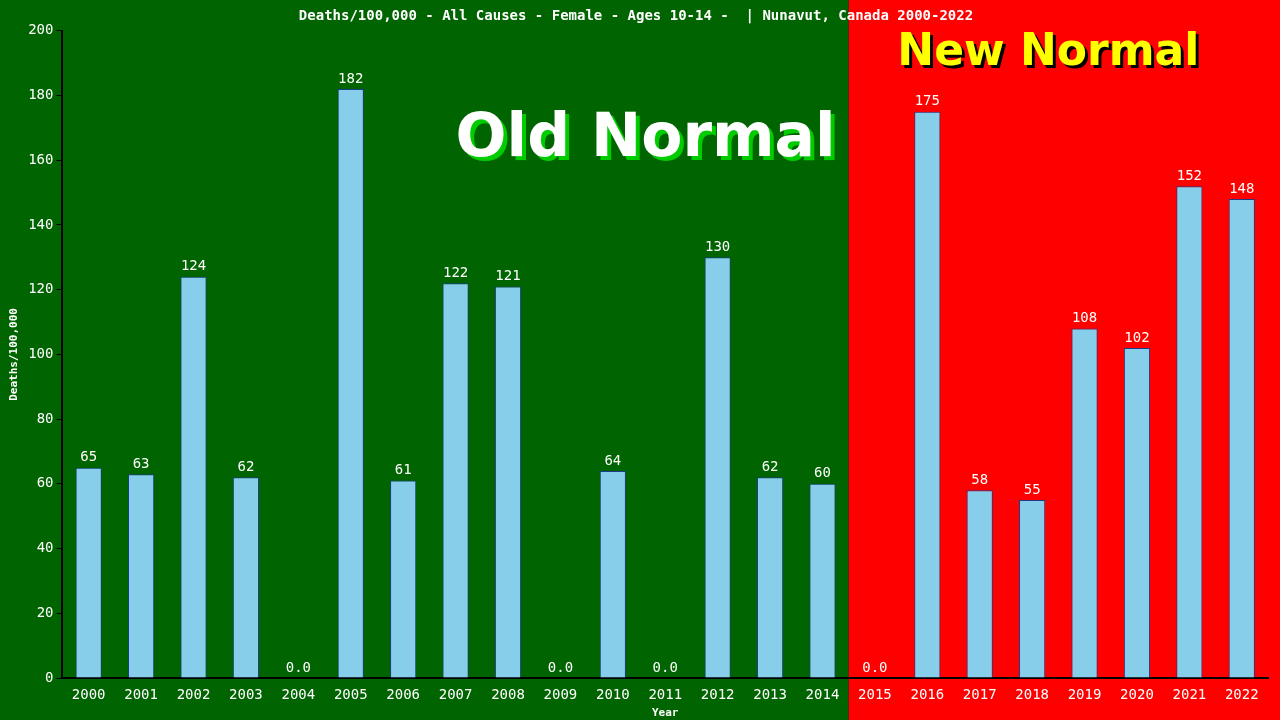  What do you see at coordinates (508, 275) in the screenshot?
I see `data-label: 121` at bounding box center [508, 275].